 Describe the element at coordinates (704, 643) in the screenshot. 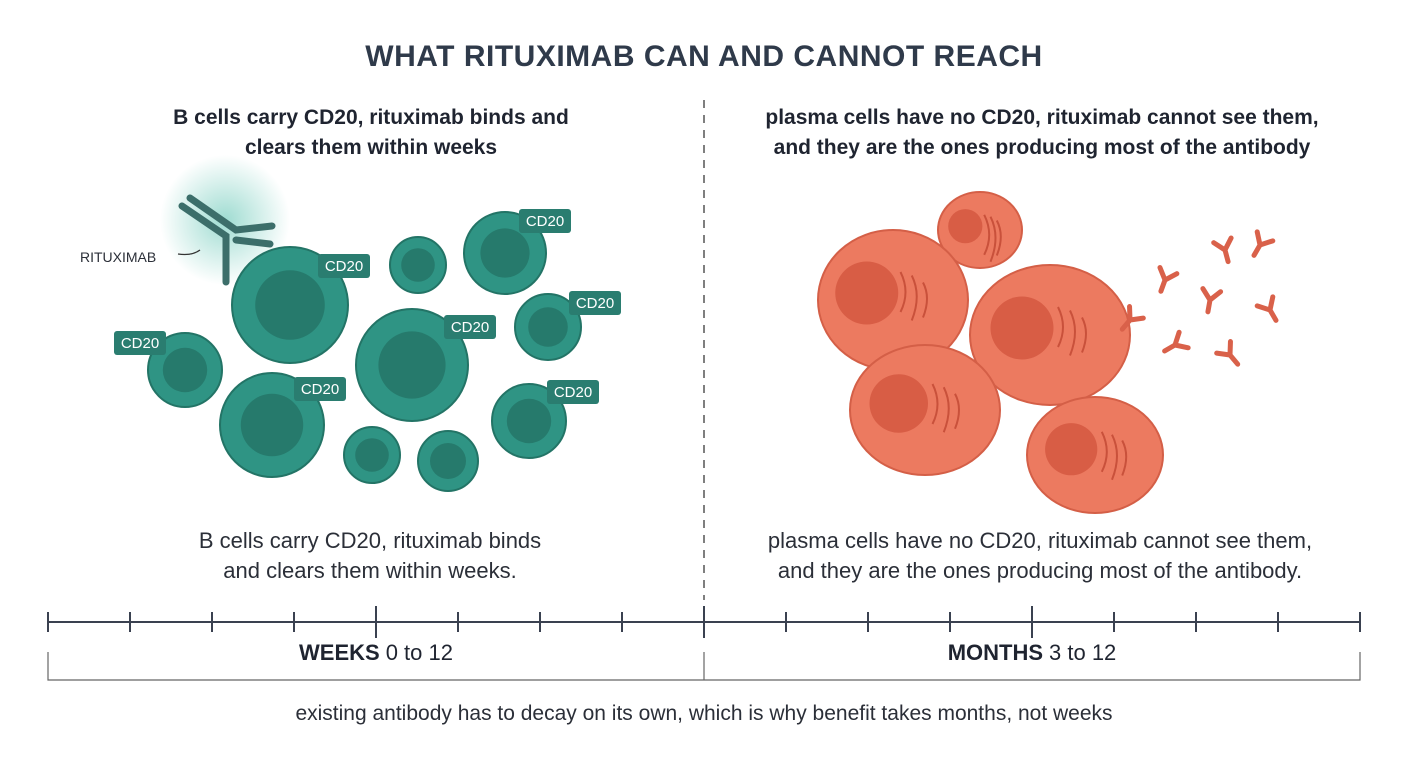

I see `timeline` at that location.